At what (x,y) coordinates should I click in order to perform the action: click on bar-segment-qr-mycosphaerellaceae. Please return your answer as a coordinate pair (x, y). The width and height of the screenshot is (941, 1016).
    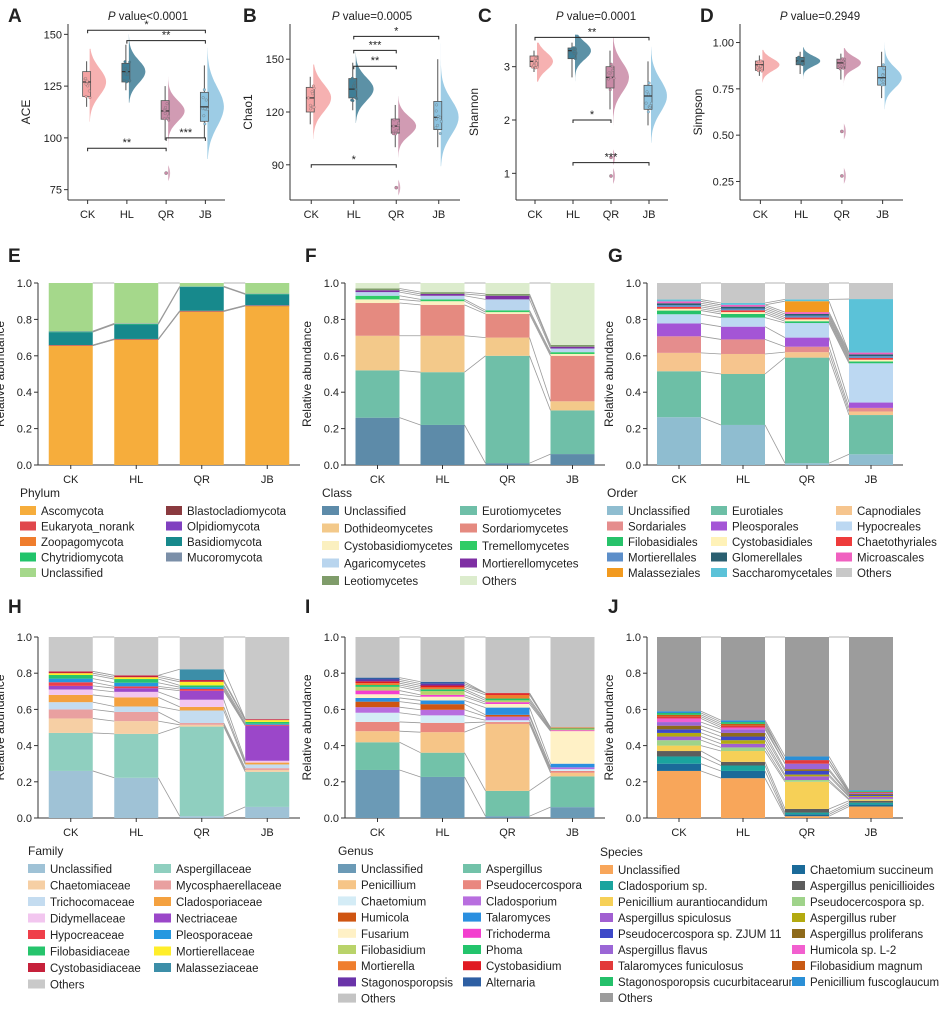
    Looking at the image, I should click on (201, 724).